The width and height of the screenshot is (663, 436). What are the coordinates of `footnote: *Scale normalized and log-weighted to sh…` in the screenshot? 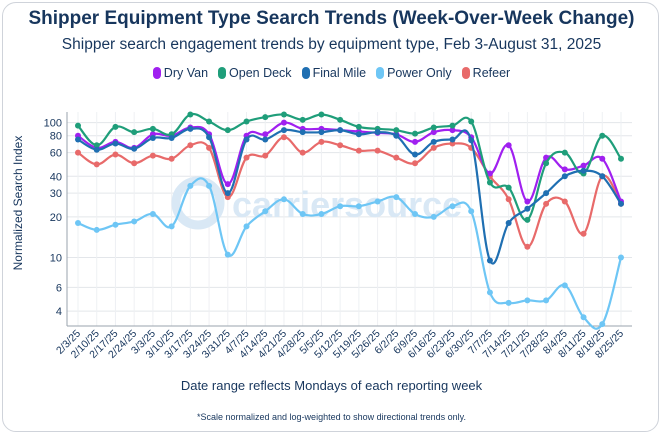 It's located at (331, 417).